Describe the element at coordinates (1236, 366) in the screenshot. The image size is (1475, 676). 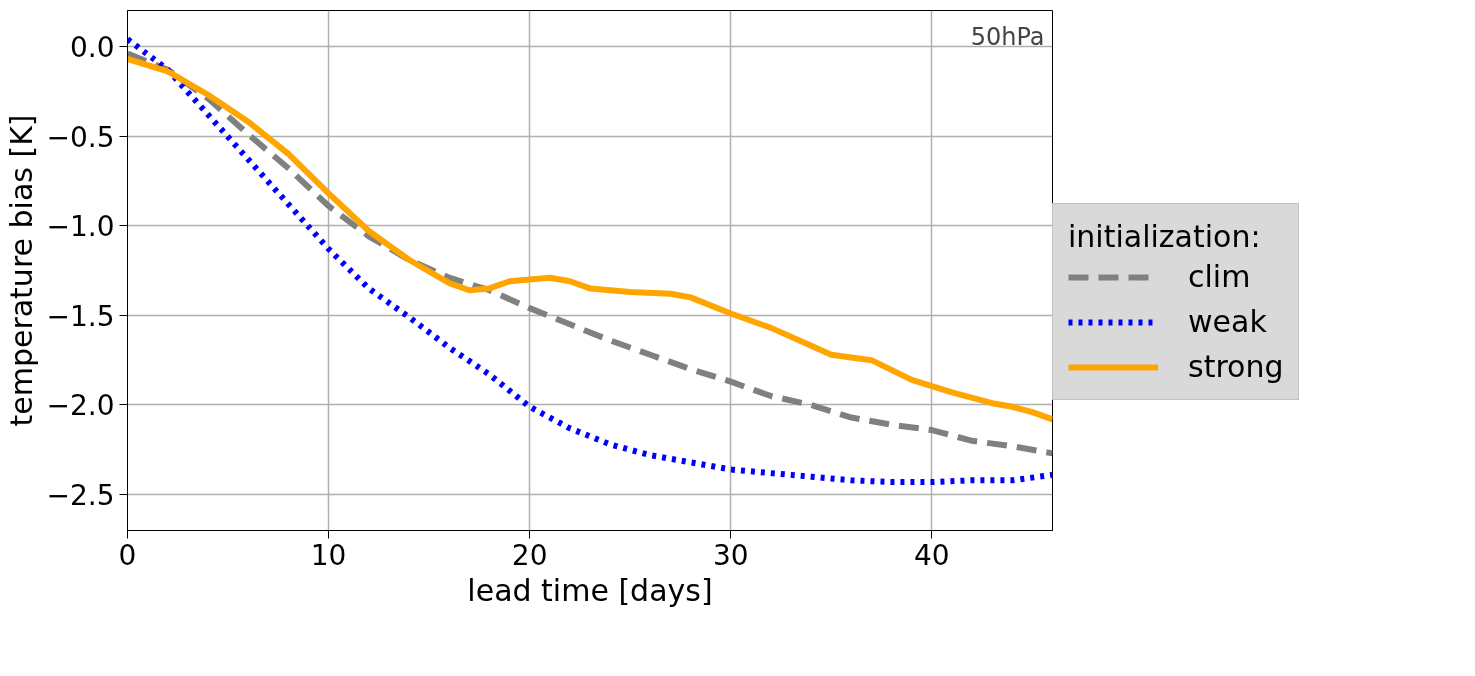
I see `legend-label: strong` at that location.